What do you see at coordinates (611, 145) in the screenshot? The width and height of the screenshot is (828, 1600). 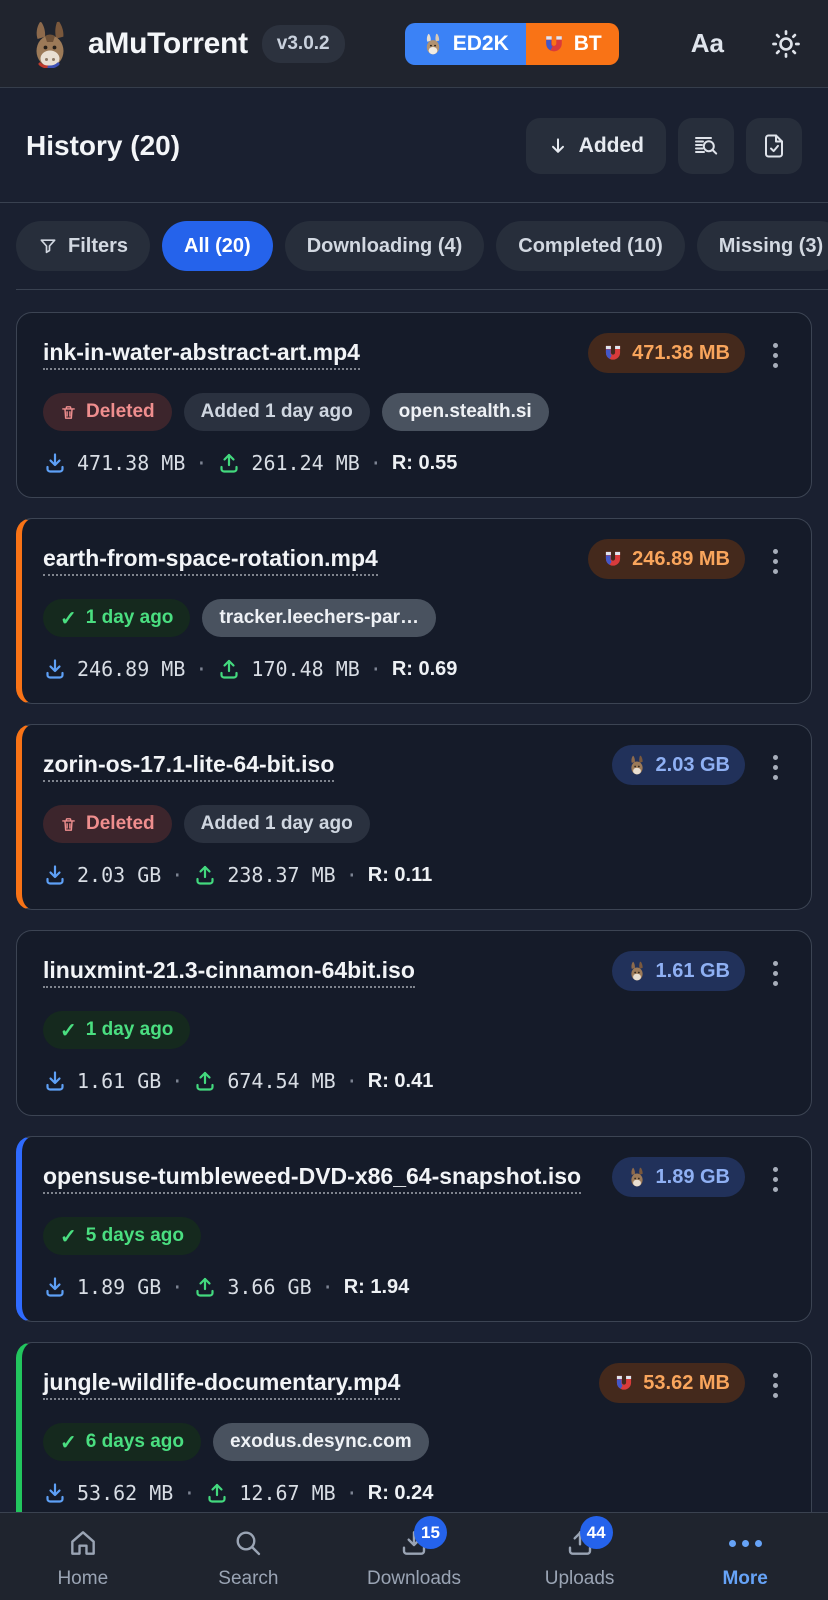 I see `sort-label: Added` at bounding box center [611, 145].